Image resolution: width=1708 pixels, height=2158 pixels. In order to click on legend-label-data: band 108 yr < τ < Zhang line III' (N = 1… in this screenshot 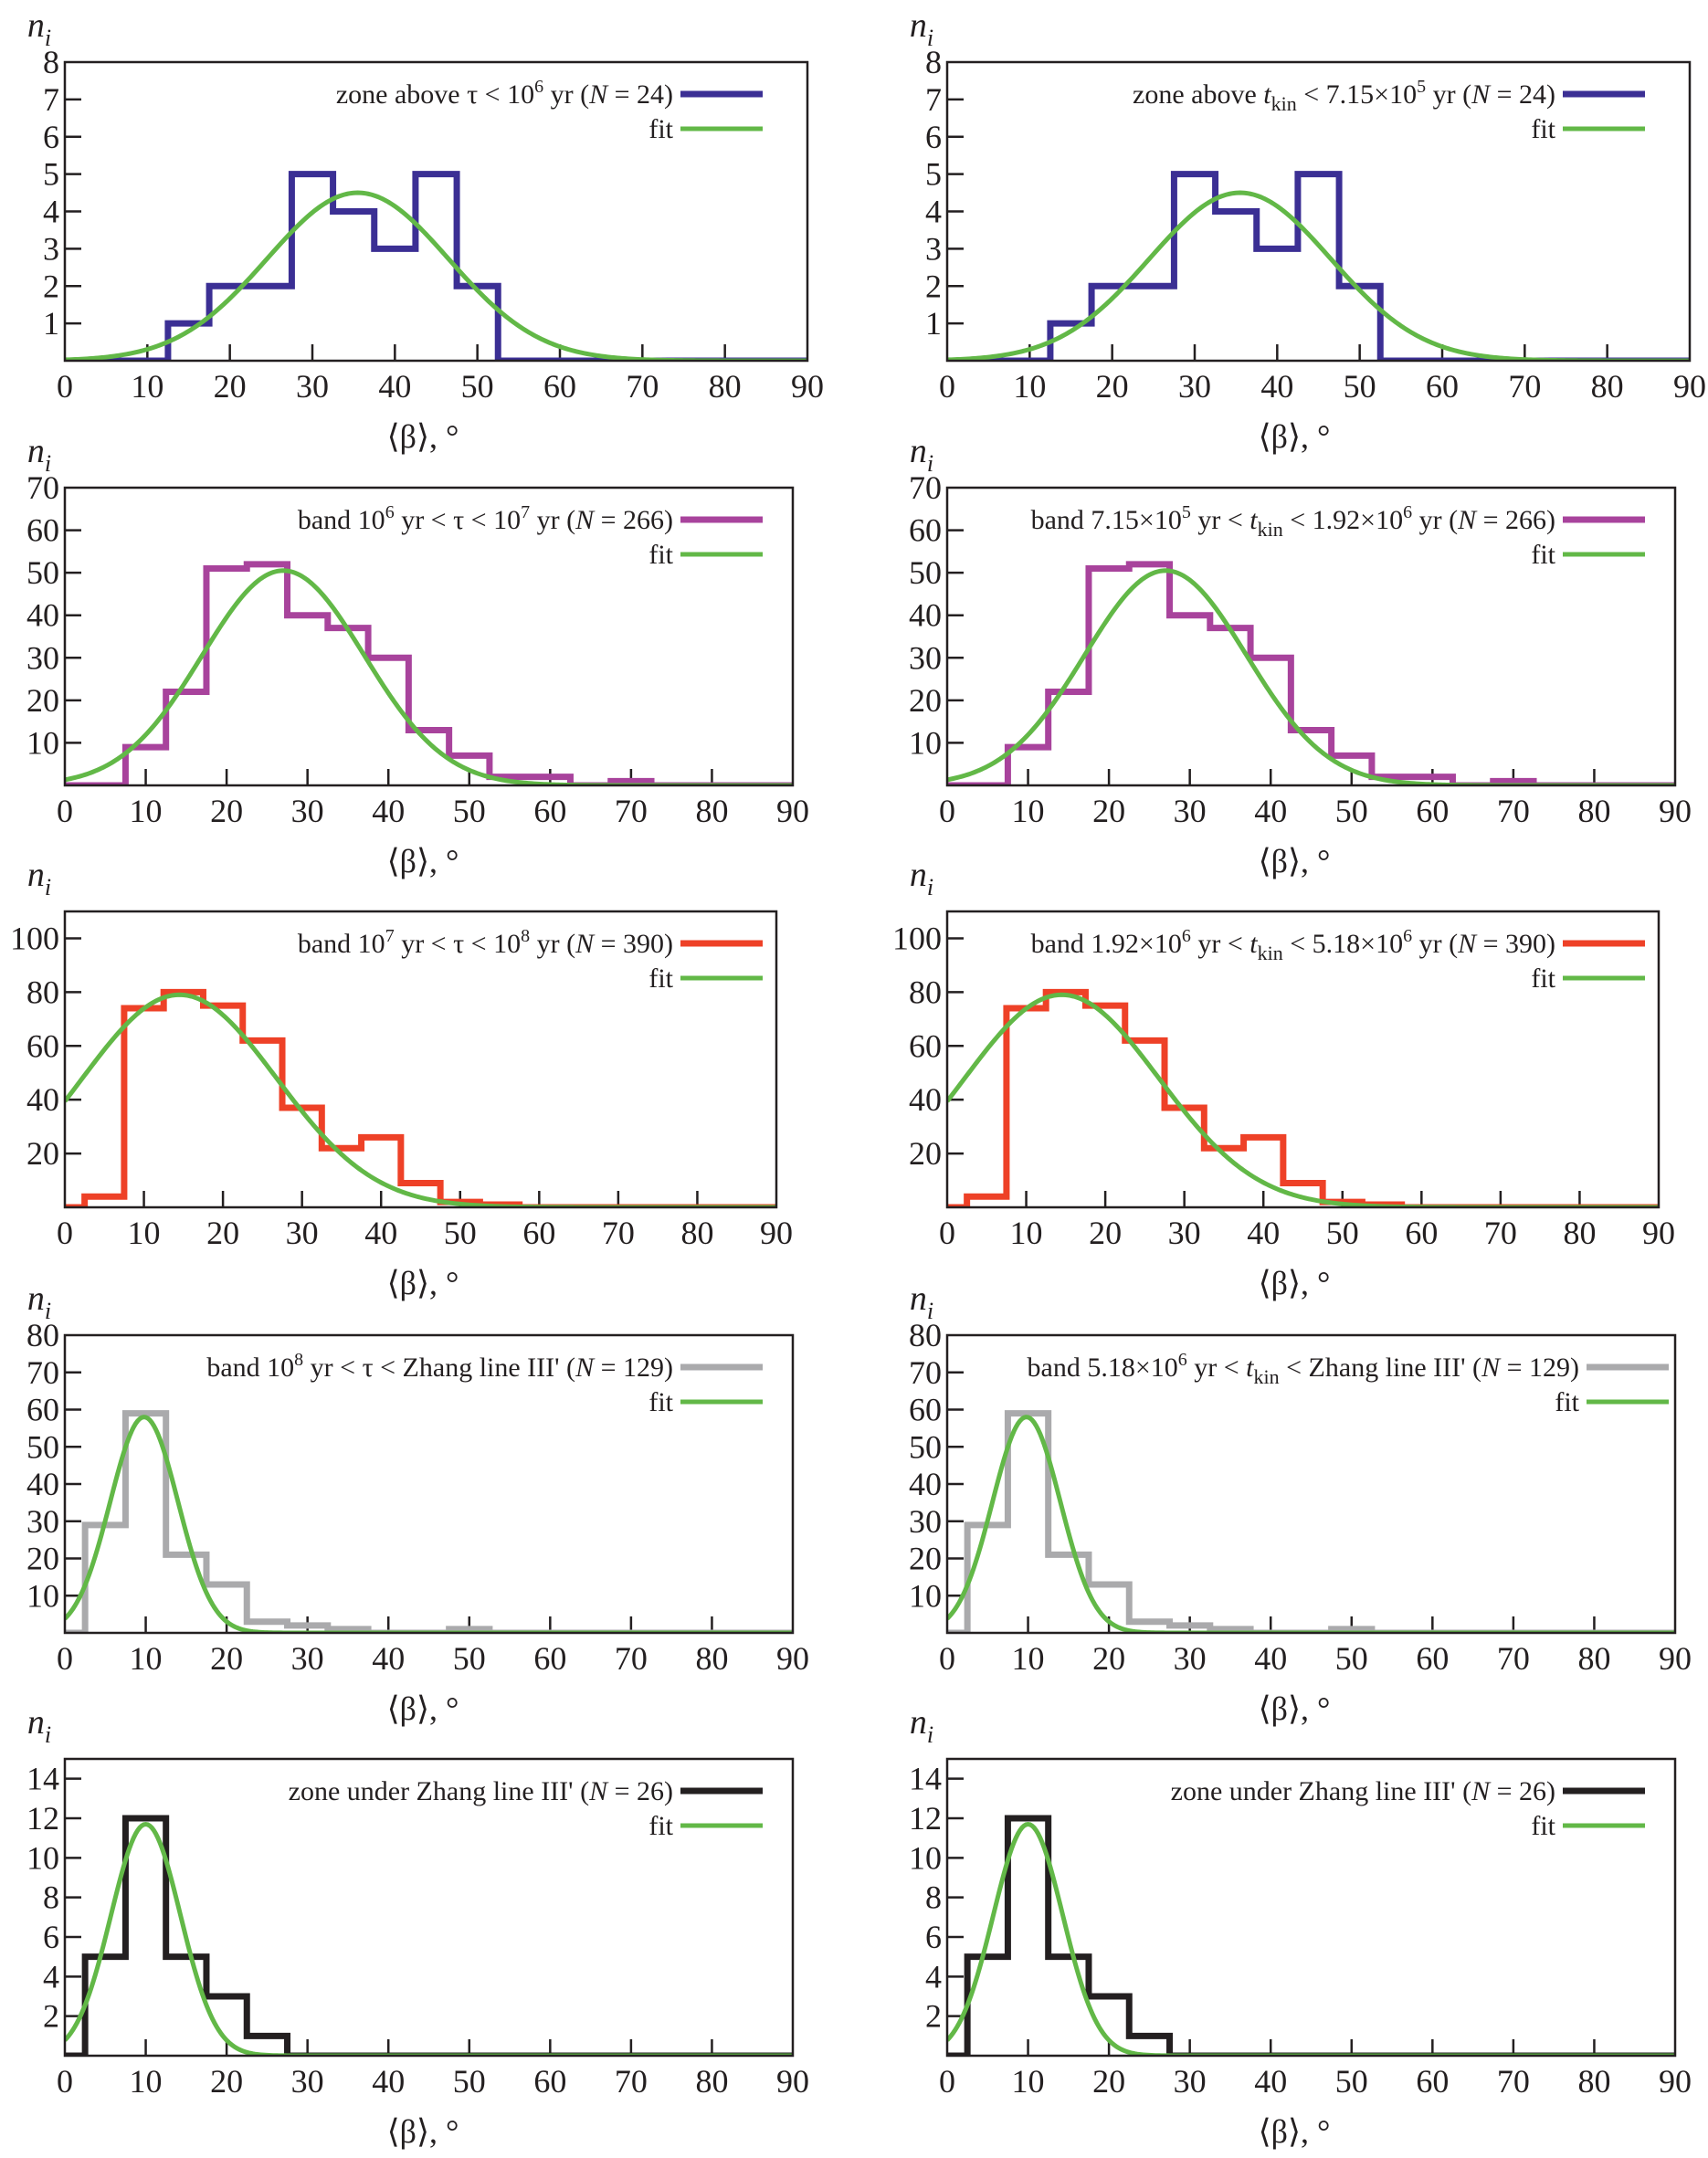, I will do `click(439, 1366)`.